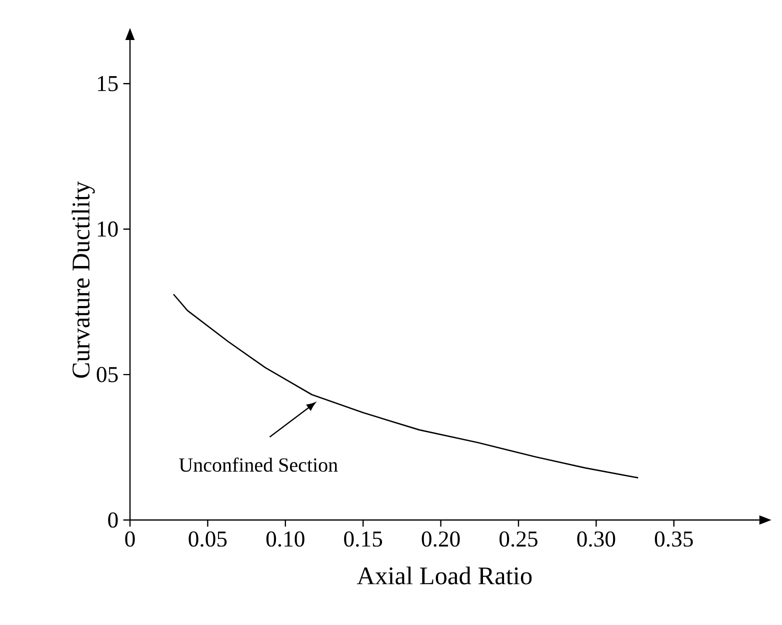 This screenshot has height=625, width=782. I want to click on x-tick-label: 0.20, so click(441, 539).